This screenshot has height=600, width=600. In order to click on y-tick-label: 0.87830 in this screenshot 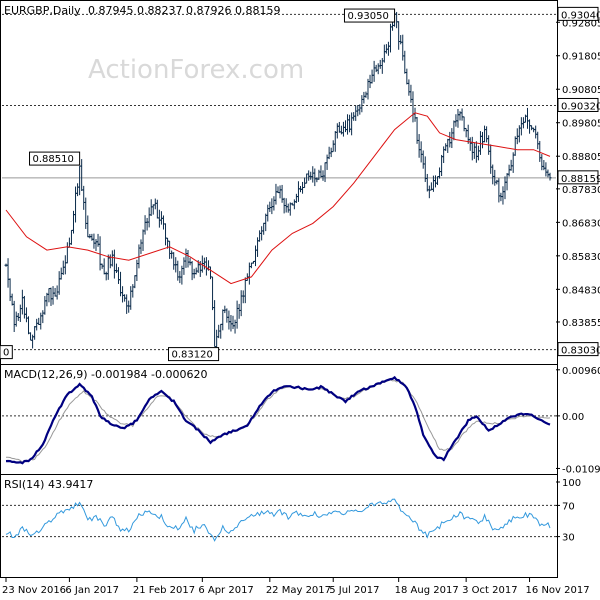, I will do `click(581, 190)`.